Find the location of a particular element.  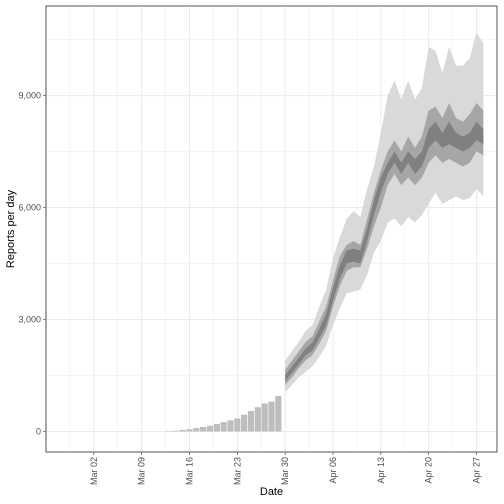

y-tick-label: 9,000 is located at coordinates (29, 96).